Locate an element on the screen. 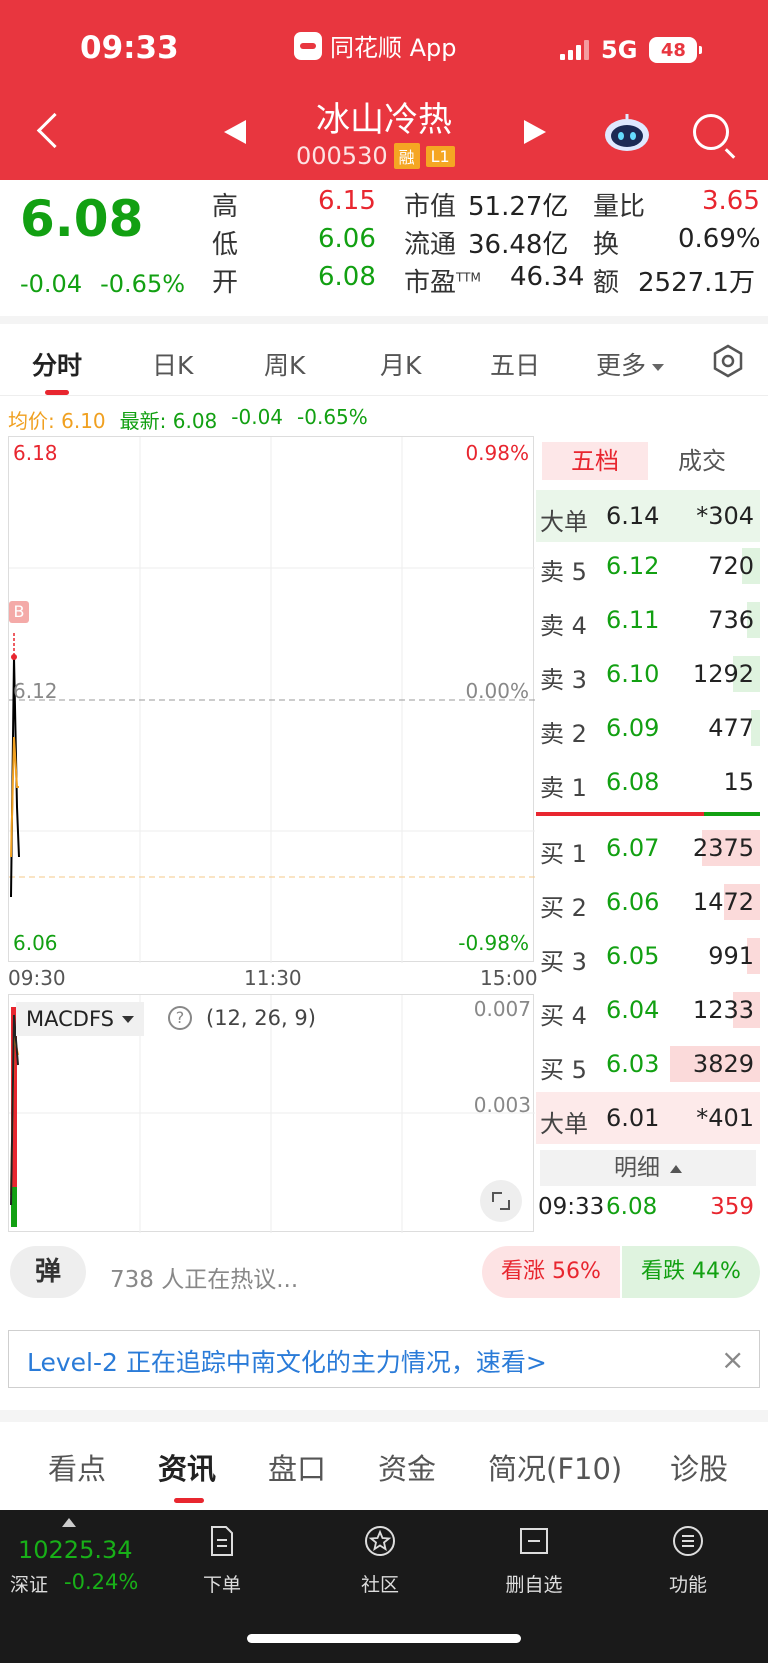 Image resolution: width=768 pixels, height=1663 pixels. nav-community-button: 社区 is located at coordinates (380, 1560).